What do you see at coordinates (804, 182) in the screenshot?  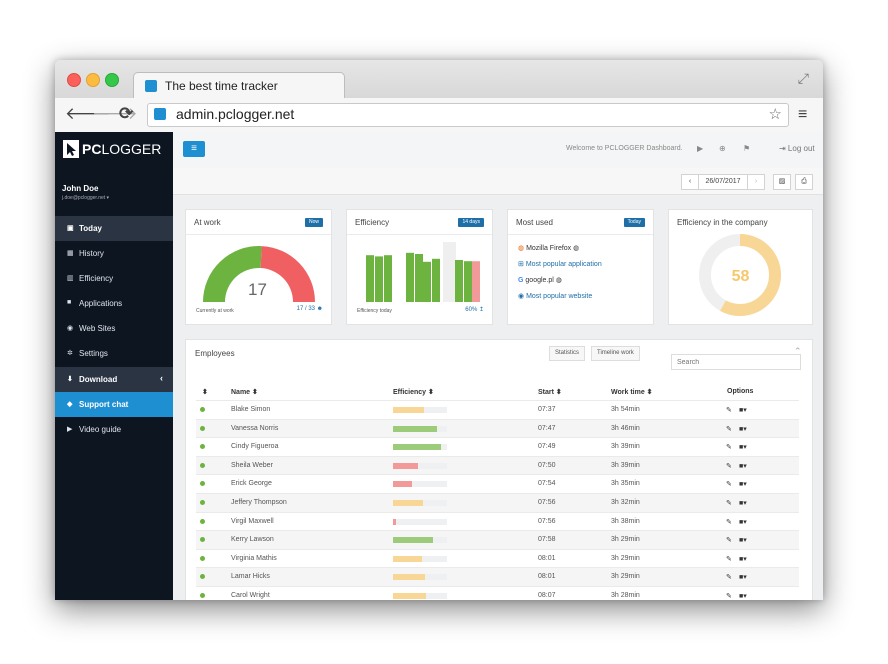 I see `print-icon: ⎙` at bounding box center [804, 182].